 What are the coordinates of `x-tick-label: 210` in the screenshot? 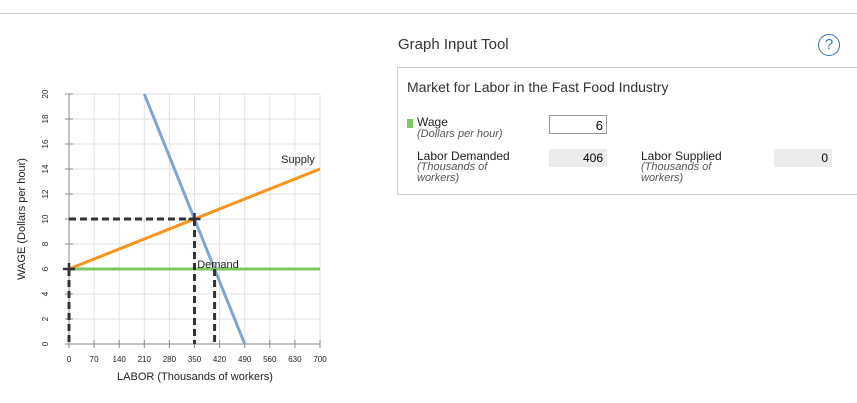 It's located at (145, 359).